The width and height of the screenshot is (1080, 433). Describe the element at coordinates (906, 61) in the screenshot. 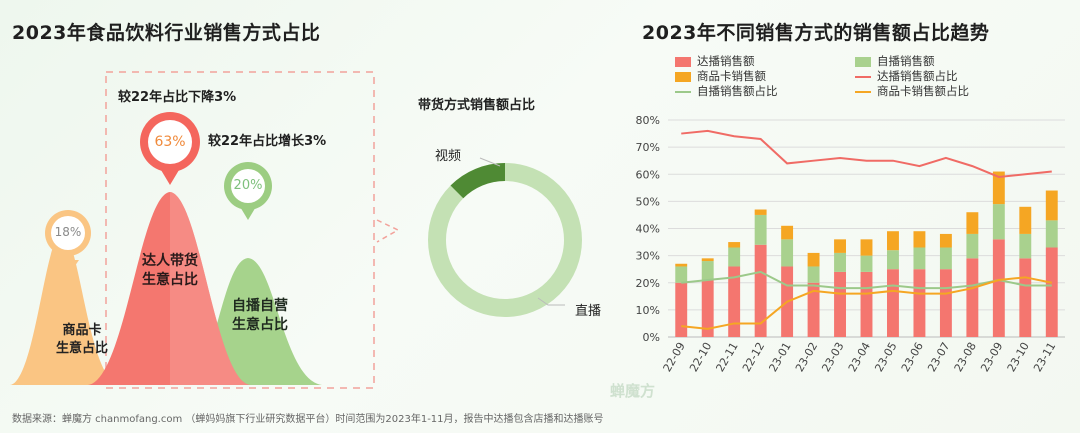

I see `legend-label-2: 自播销售额` at that location.